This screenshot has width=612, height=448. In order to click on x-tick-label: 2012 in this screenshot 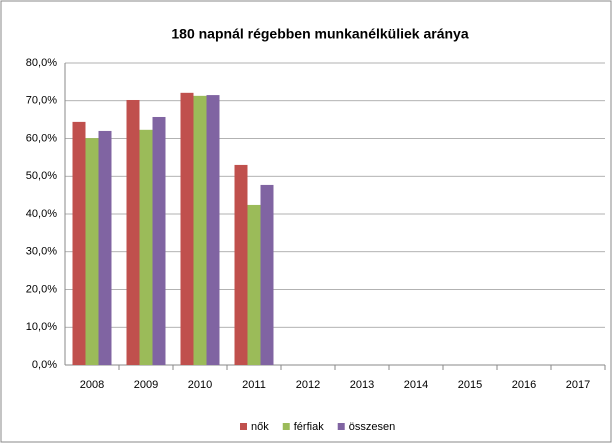, I will do `click(308, 385)`.